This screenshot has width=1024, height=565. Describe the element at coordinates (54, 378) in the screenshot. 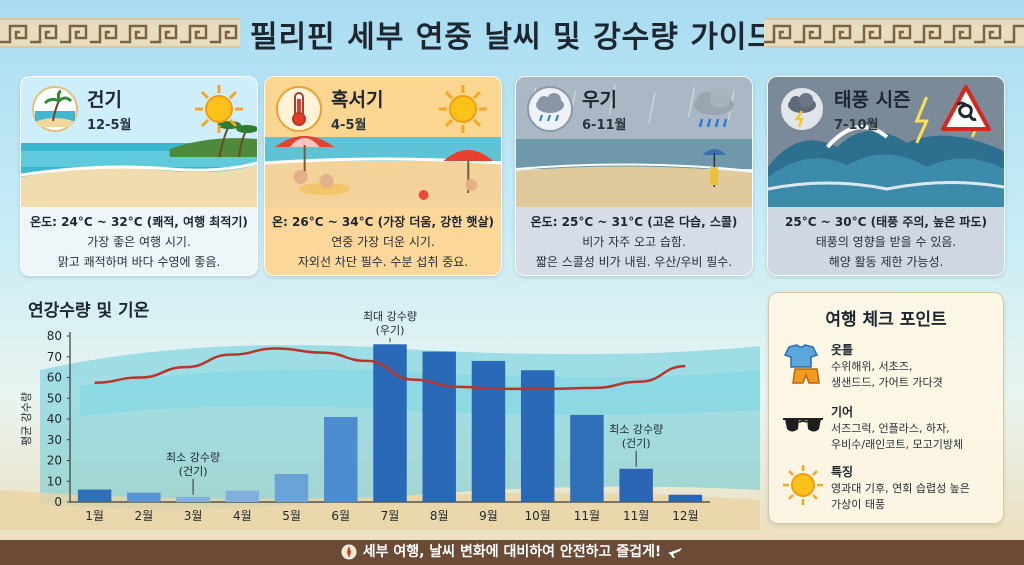

I see `y-tick-label: 60` at that location.